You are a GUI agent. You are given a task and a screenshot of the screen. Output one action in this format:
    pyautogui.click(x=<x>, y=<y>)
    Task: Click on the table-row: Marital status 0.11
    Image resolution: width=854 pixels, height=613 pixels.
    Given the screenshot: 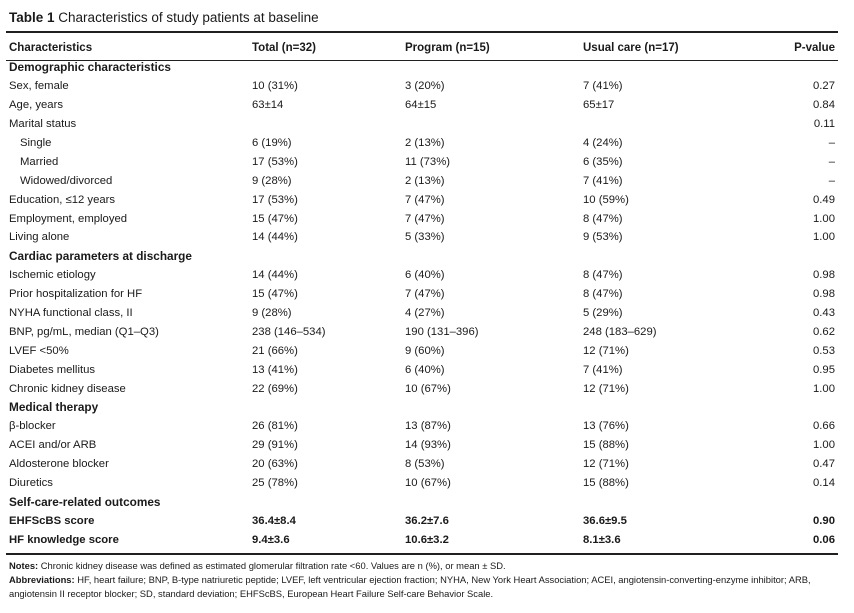 What is the action you would take?
    pyautogui.click(x=422, y=124)
    